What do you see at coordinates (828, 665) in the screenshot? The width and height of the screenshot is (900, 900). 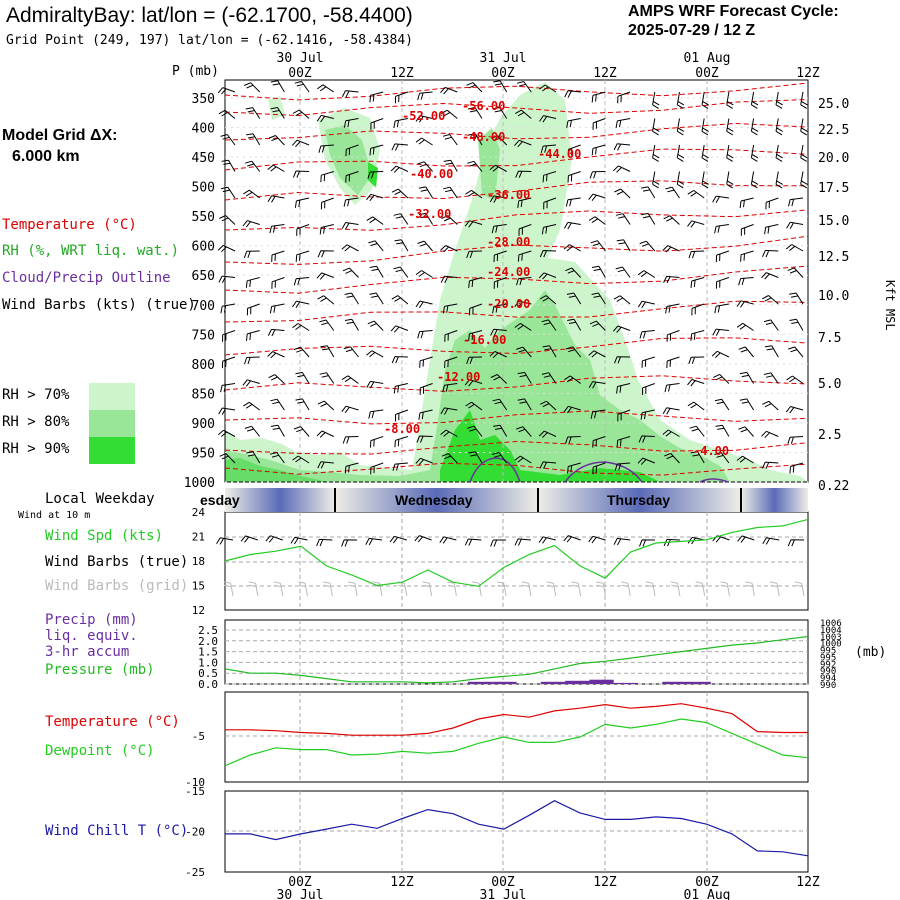 I see `pressure-tick-label-right: 992` at bounding box center [828, 665].